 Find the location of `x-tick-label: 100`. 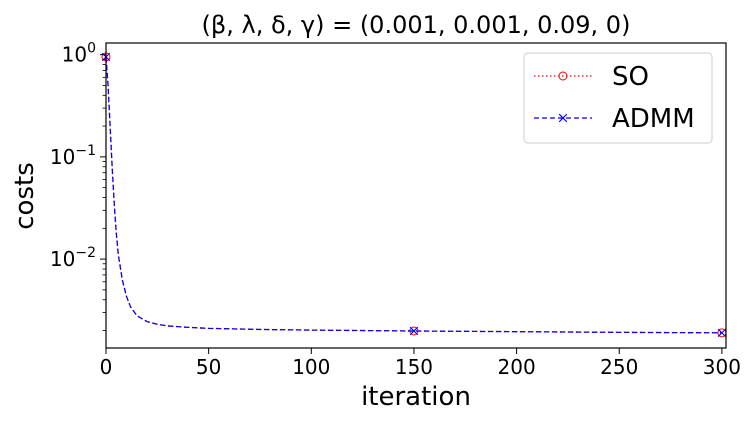

x-tick-label: 100 is located at coordinates (311, 367).